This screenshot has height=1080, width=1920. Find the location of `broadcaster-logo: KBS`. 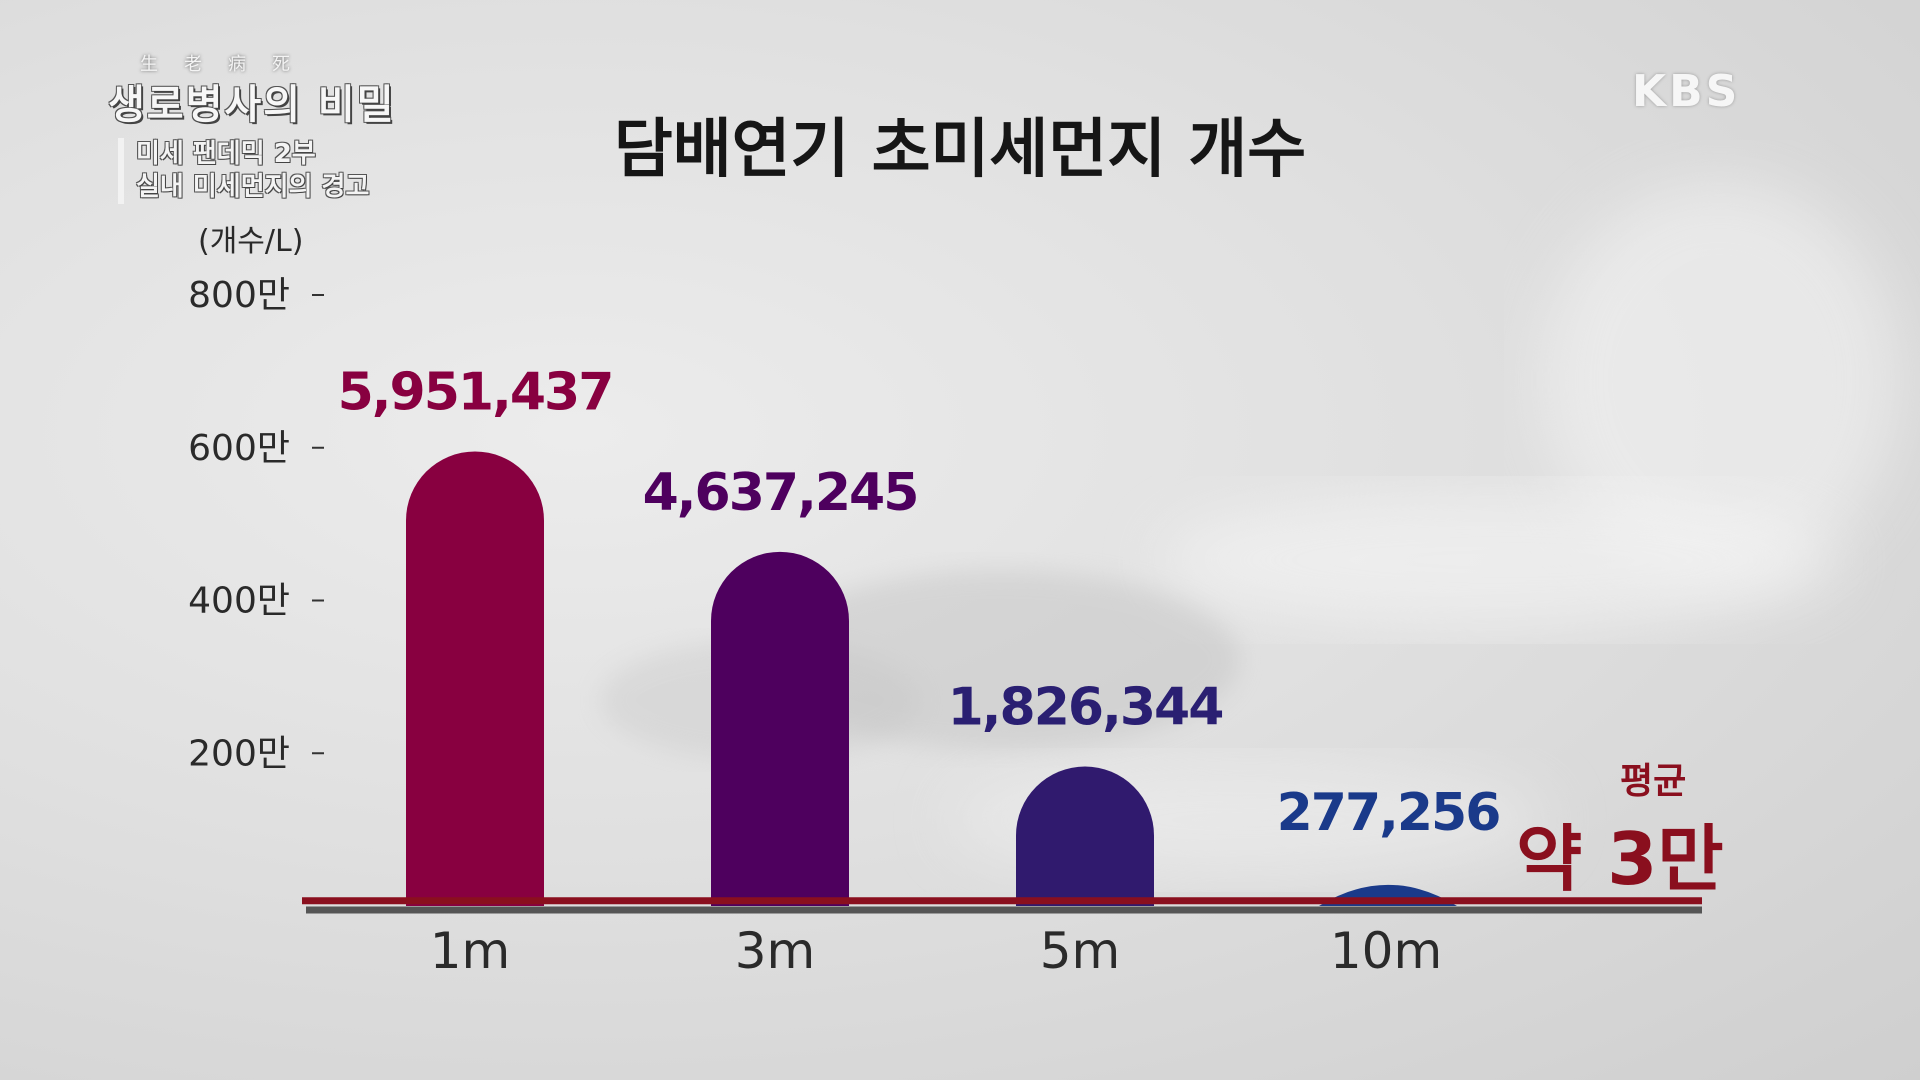

broadcaster-logo: KBS is located at coordinates (1686, 91).